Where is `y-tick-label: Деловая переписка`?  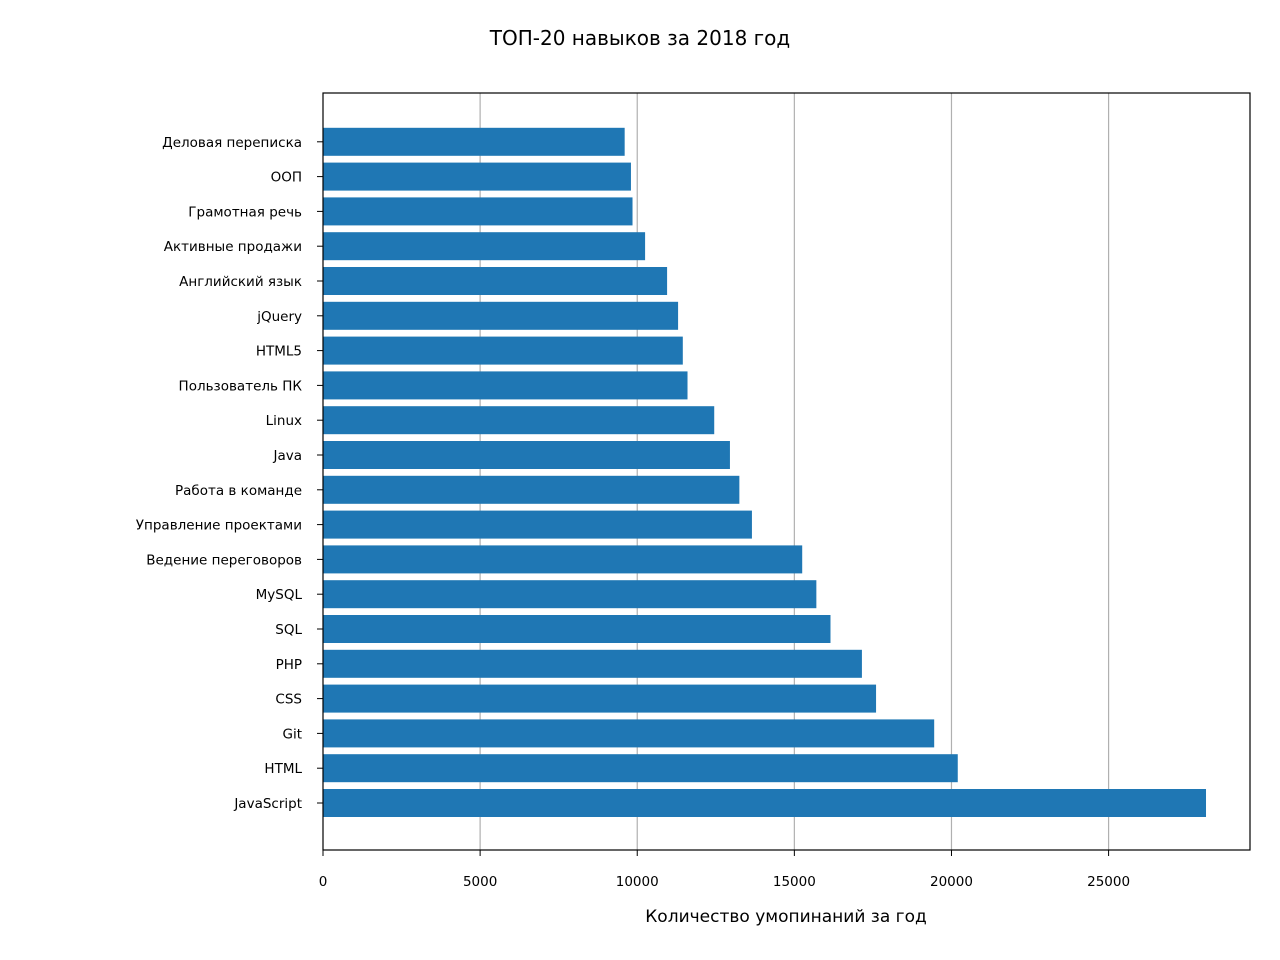
y-tick-label: Деловая переписка is located at coordinates (232, 143).